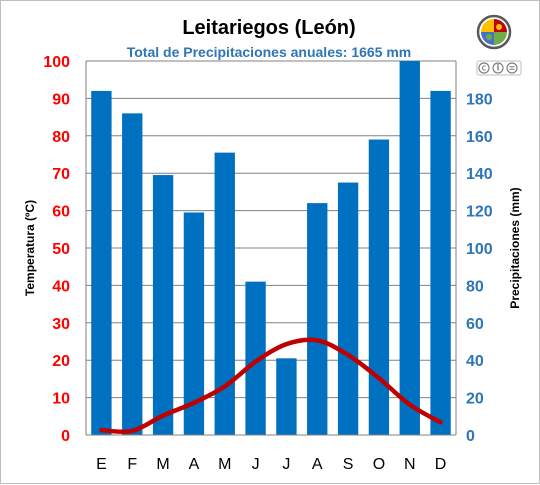  What do you see at coordinates (441, 464) in the screenshot?
I see `x-tick-label: D` at bounding box center [441, 464].